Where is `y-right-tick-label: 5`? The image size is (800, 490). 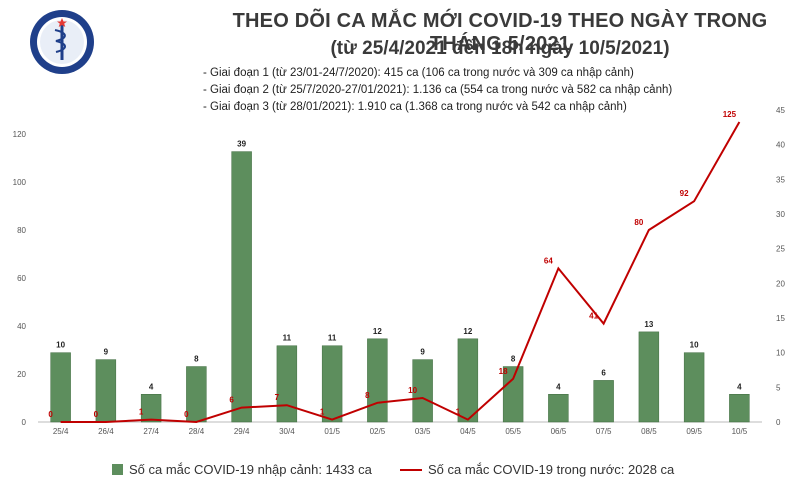 y-right-tick-label: 5 is located at coordinates (778, 387).